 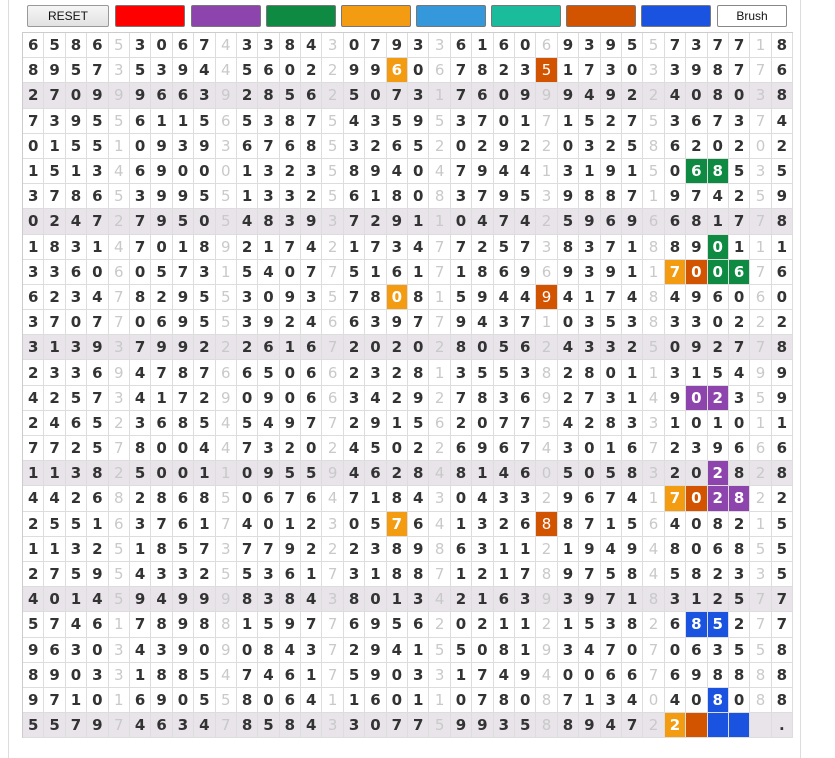 What do you see at coordinates (226, 16) in the screenshot?
I see `color-swatch-purple` at bounding box center [226, 16].